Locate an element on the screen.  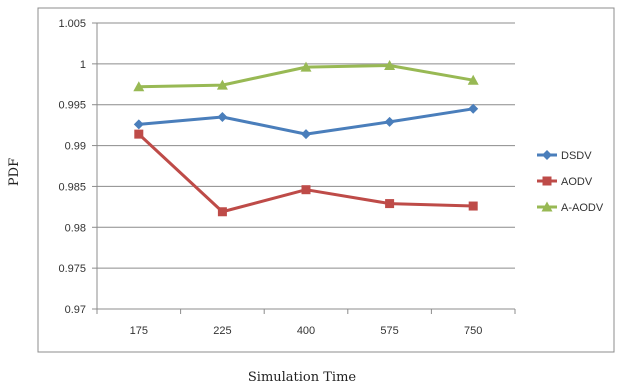
y-axis-title: PDF is located at coordinates (14, 172).